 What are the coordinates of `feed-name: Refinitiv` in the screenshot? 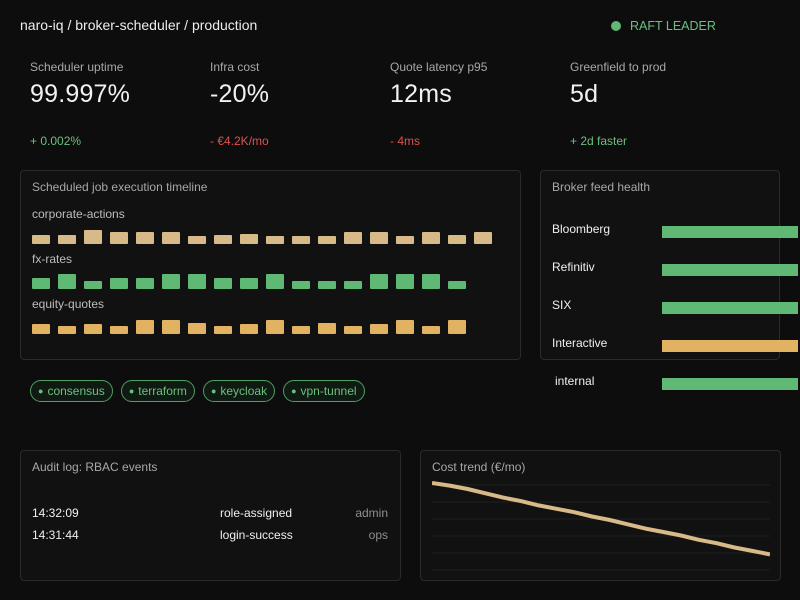 It's located at (573, 267).